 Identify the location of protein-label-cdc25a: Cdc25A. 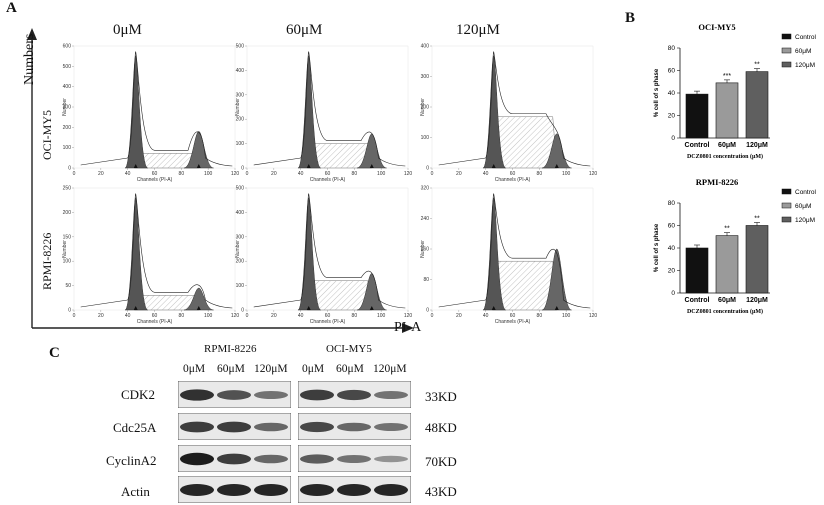
(135, 427).